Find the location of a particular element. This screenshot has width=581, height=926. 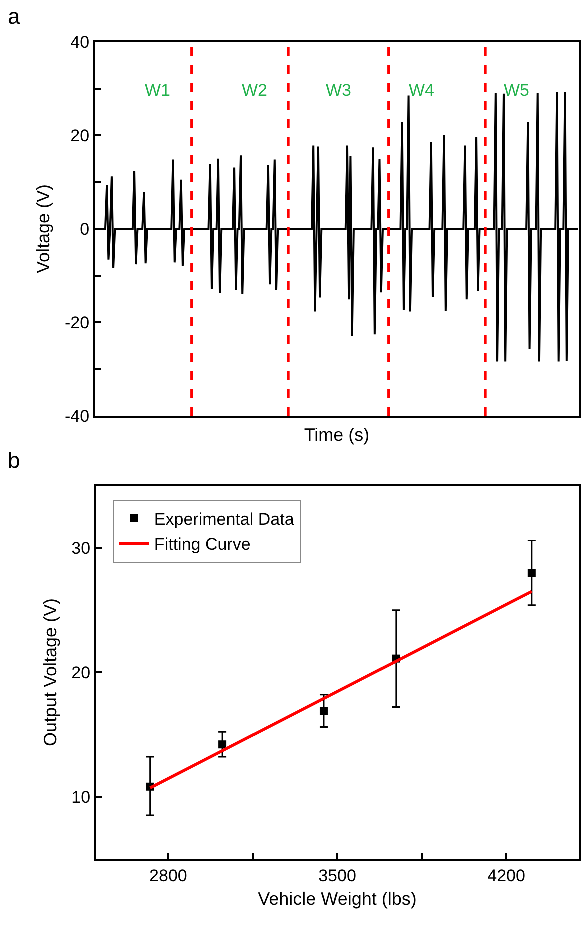

annotation: W4 is located at coordinates (421, 90).